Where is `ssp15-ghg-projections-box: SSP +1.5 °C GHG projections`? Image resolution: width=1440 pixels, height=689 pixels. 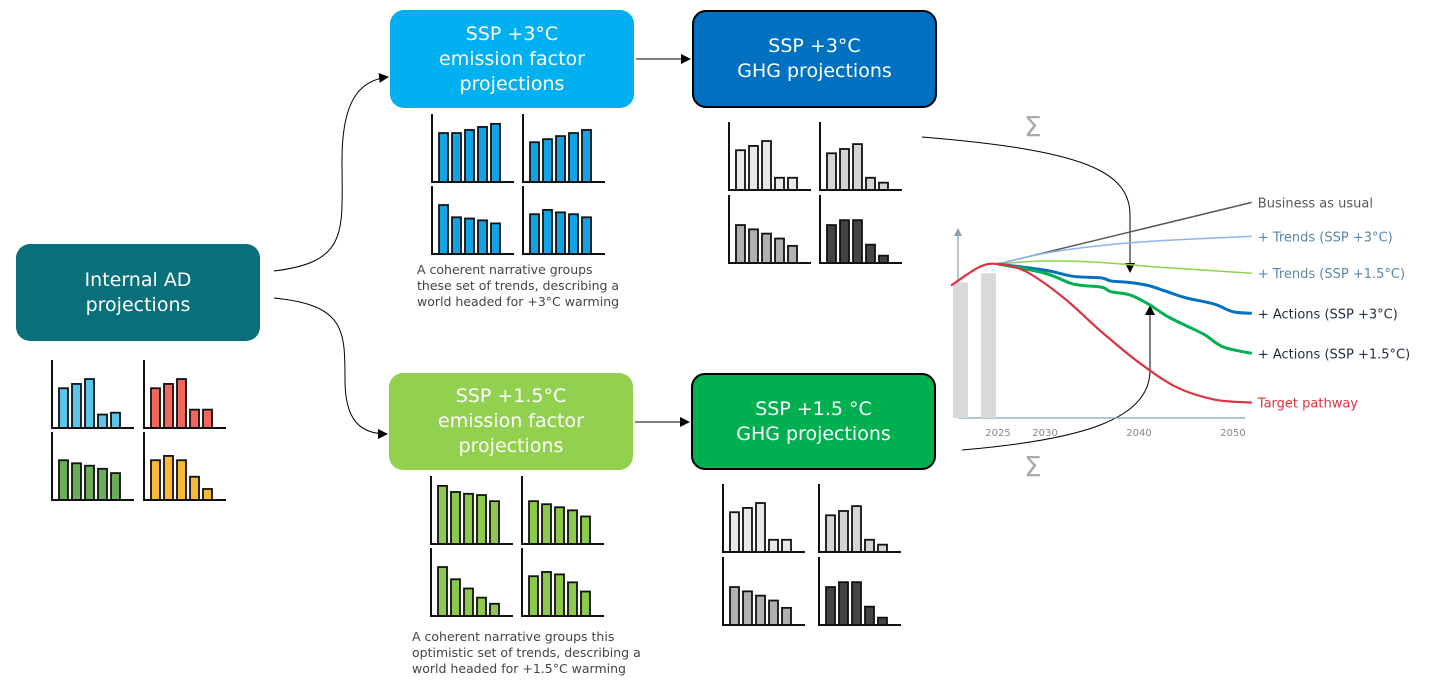
ssp15-ghg-projections-box: SSP +1.5 °C GHG projections is located at coordinates (813, 421).